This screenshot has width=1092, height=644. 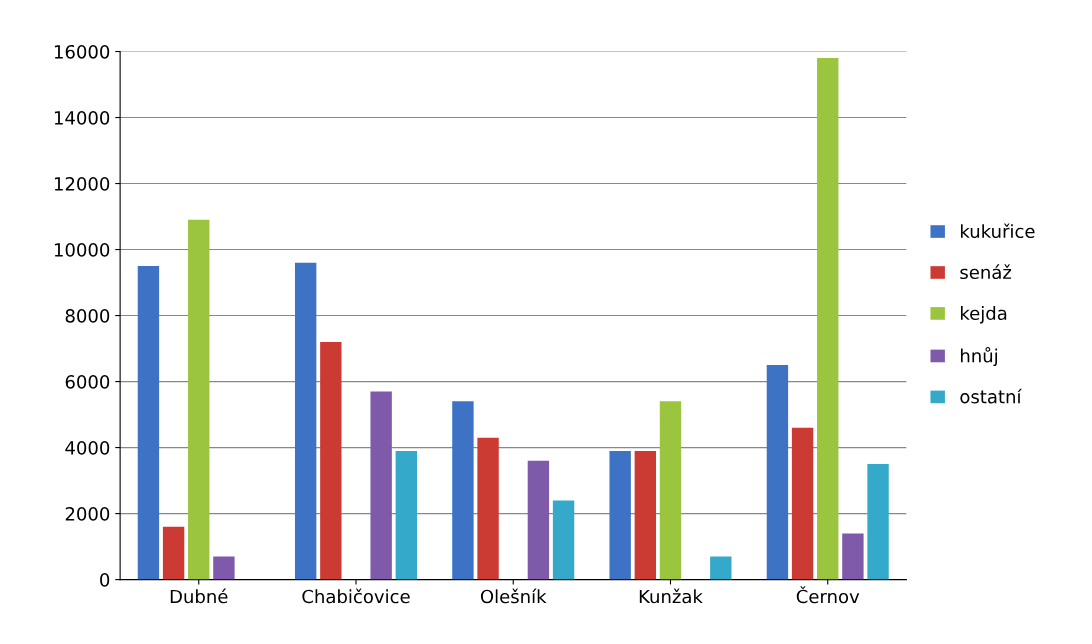 I want to click on y-tick-label: 6000, so click(x=87, y=382).